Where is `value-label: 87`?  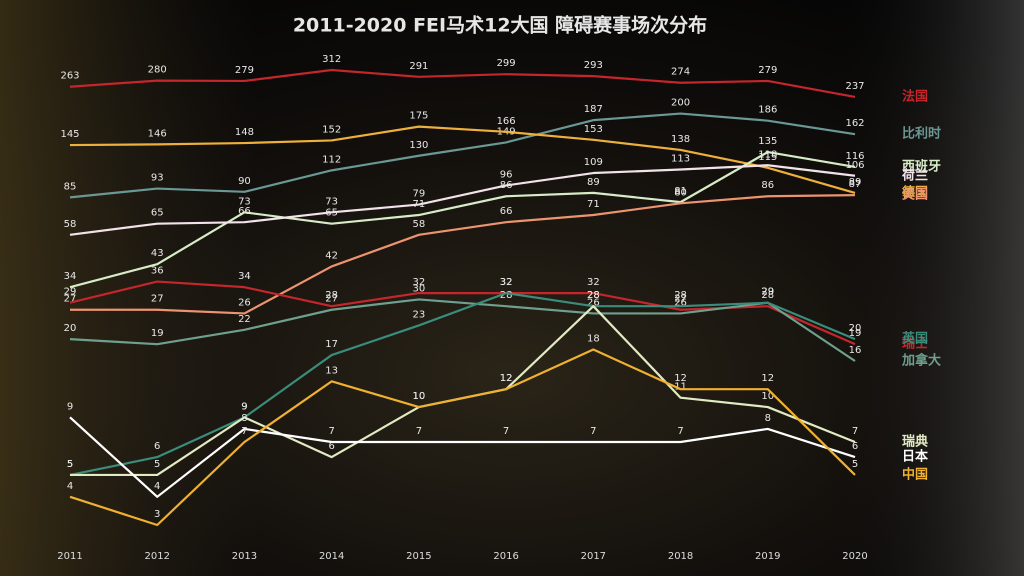
value-label: 87 is located at coordinates (855, 184).